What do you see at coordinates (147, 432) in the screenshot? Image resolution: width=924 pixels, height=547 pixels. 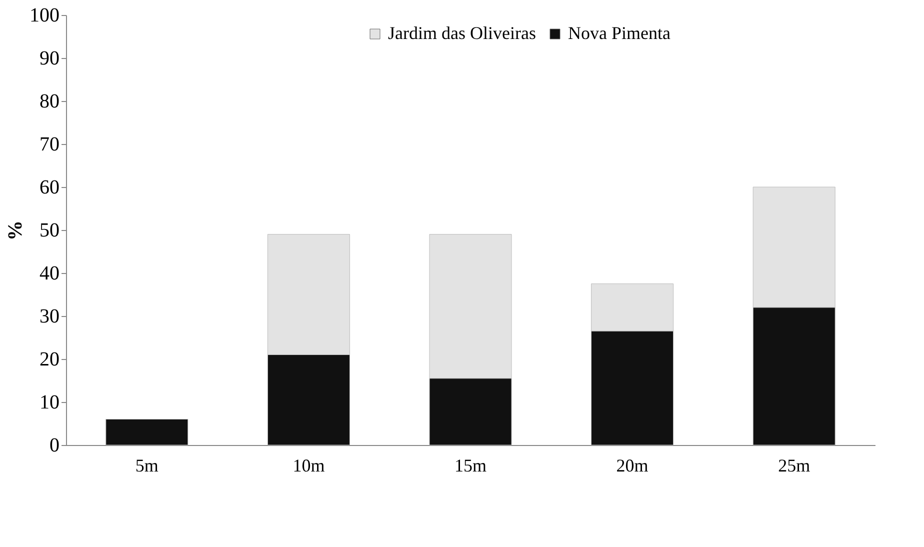 I see `bar` at bounding box center [147, 432].